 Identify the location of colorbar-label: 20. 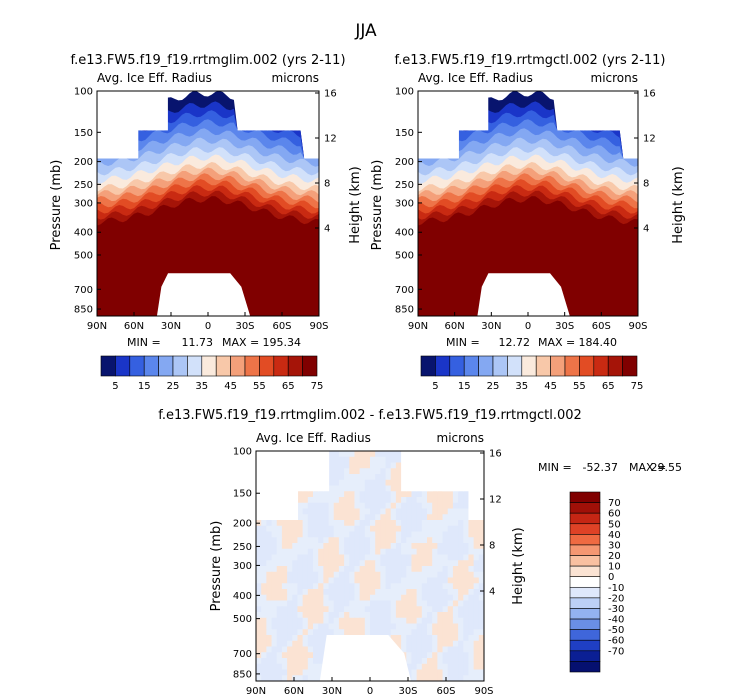
(614, 556).